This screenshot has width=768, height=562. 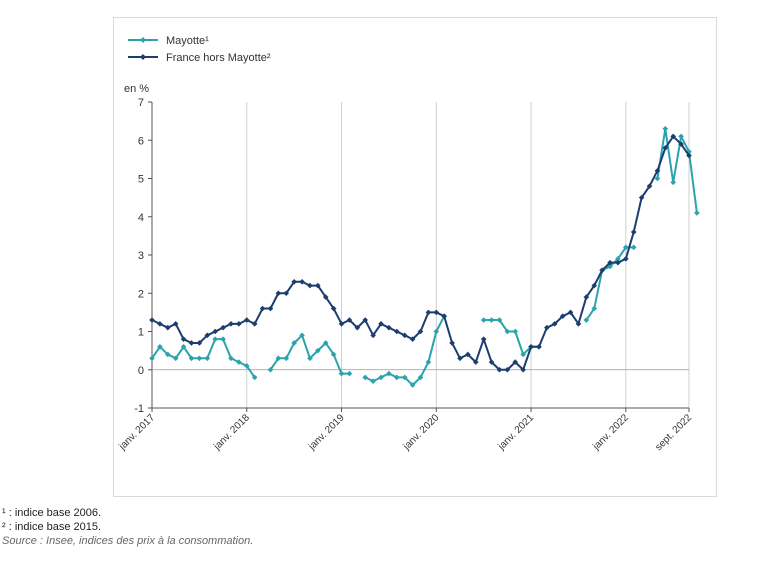 I want to click on y-axis-label: en %, so click(x=136, y=89).